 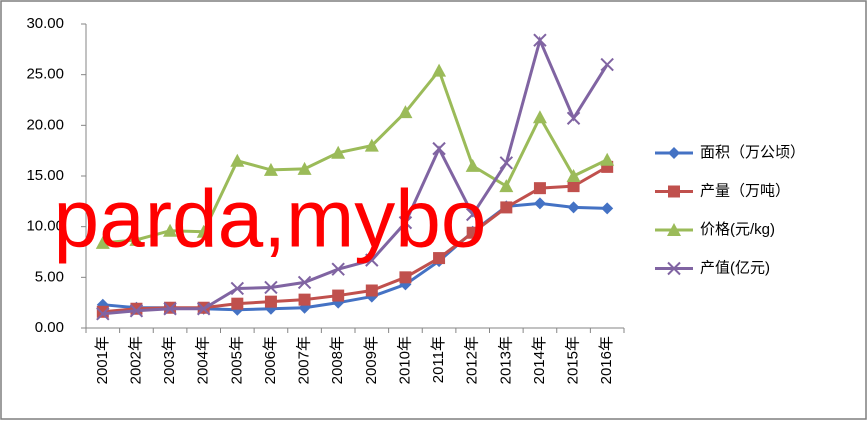 I want to click on legend-label: 面积（万公顷）, so click(x=752, y=152).